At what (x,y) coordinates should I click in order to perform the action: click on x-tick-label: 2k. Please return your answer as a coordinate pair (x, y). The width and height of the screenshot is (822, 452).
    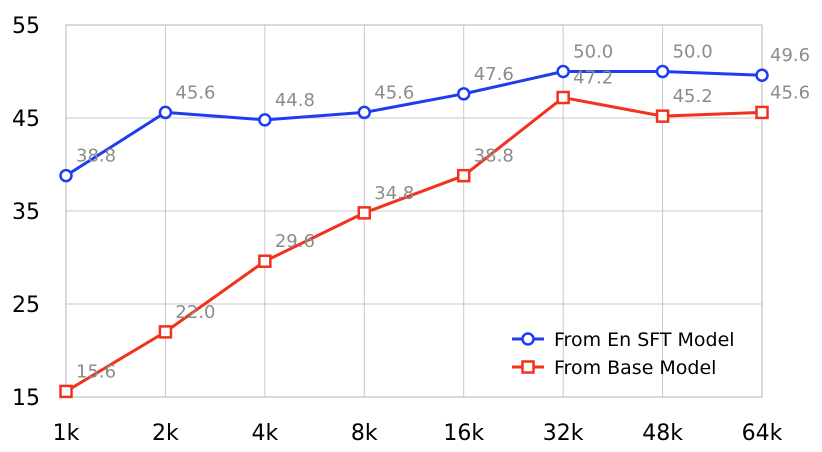
    Looking at the image, I should click on (165, 433).